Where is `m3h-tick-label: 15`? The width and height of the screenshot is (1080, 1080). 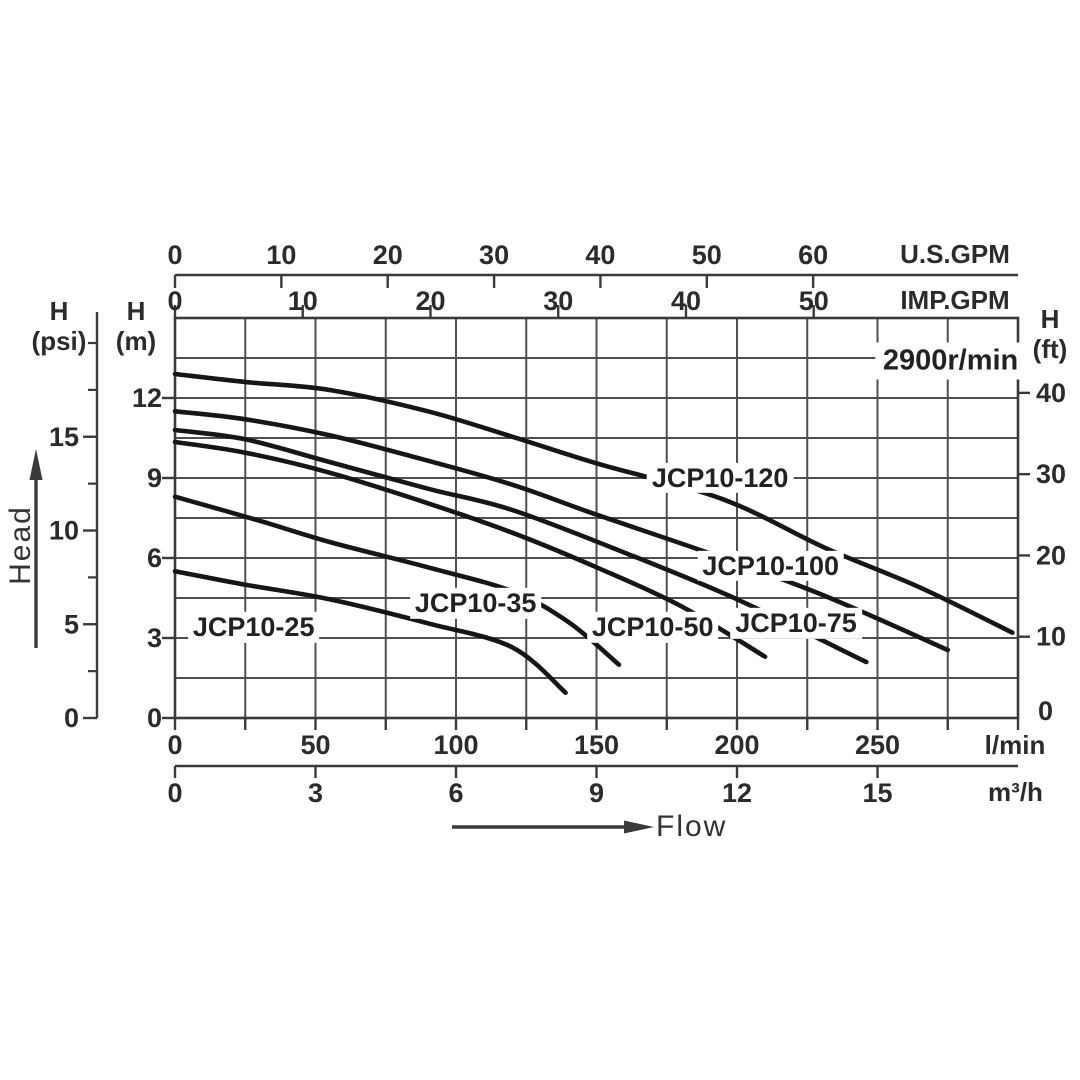 m3h-tick-label: 15 is located at coordinates (877, 793).